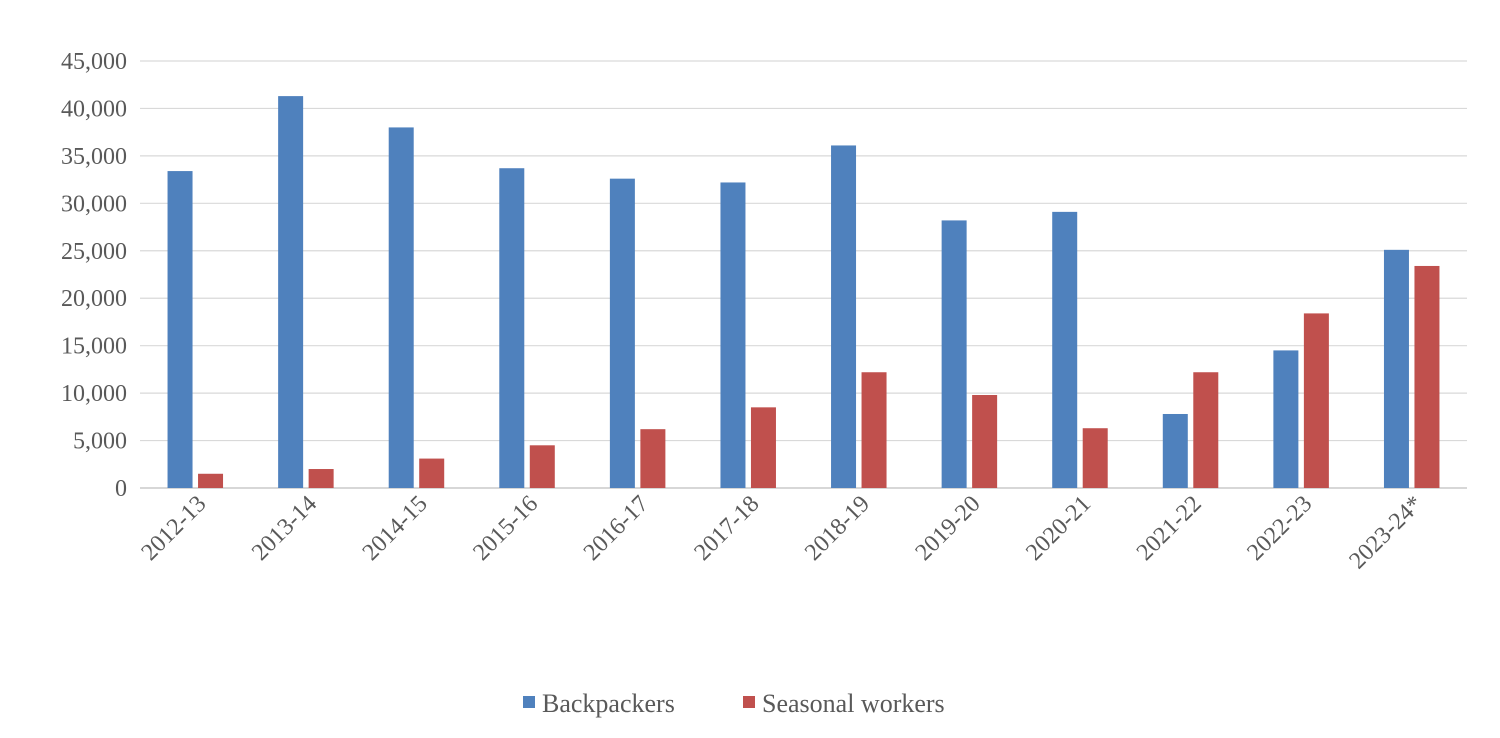 The width and height of the screenshot is (1500, 738). What do you see at coordinates (174, 528) in the screenshot?
I see `x-tick-label: 2012-13` at bounding box center [174, 528].